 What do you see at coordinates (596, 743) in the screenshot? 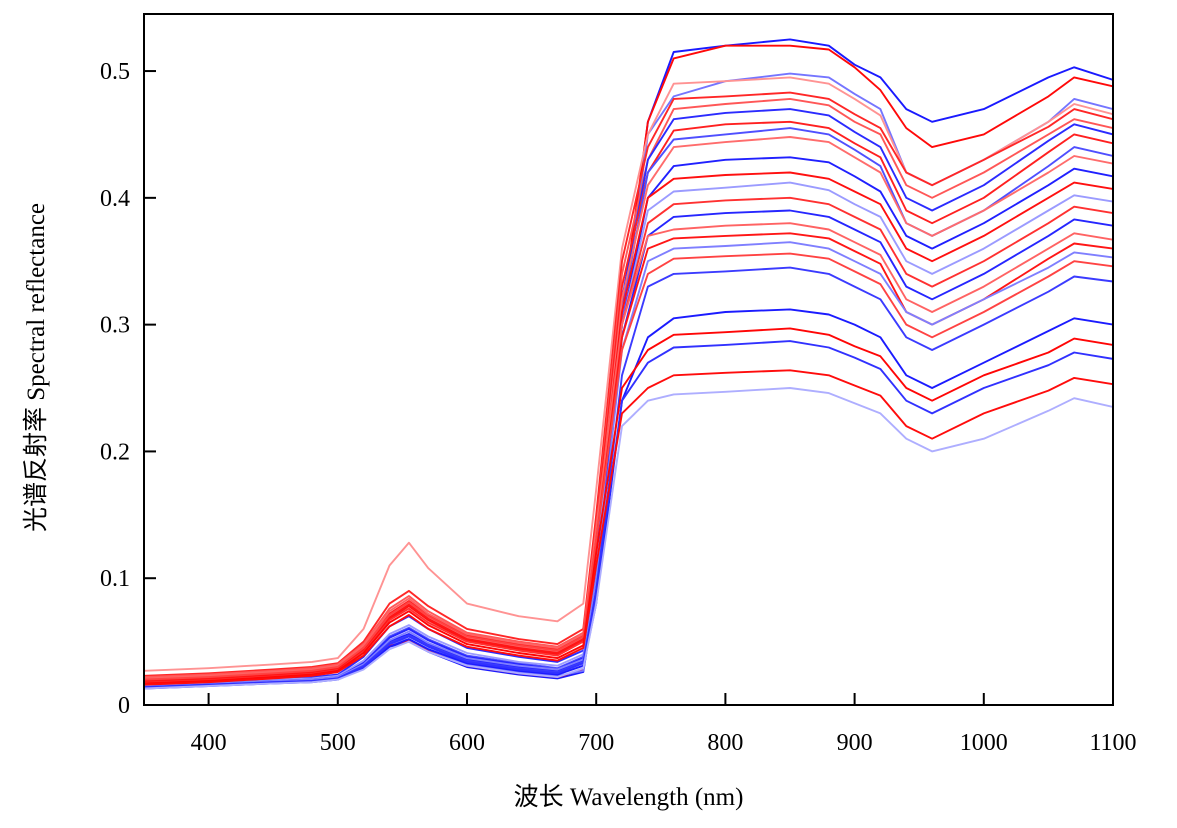
I see `x-tick-label: 700` at bounding box center [596, 743].